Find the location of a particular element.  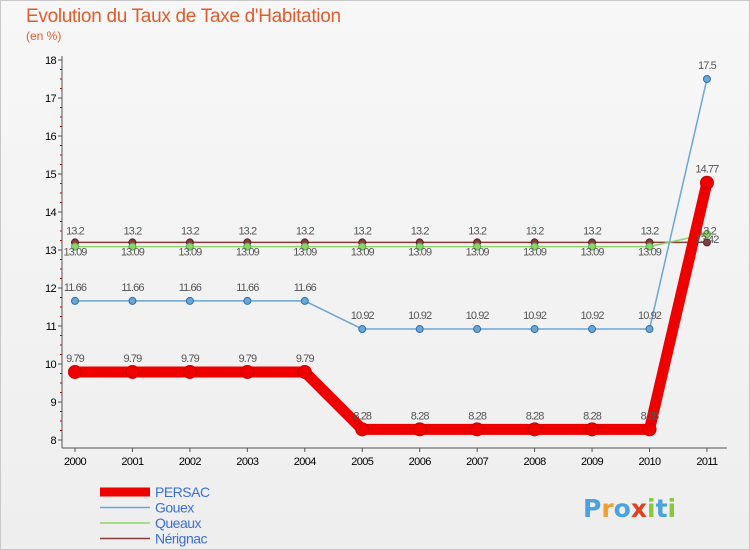

x-tick-label: 2008 is located at coordinates (535, 462).